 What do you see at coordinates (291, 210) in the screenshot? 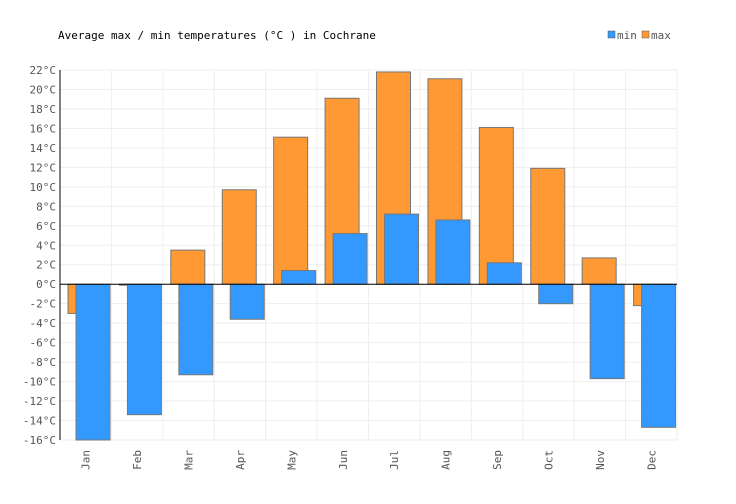
I see `bar-max-may` at bounding box center [291, 210].